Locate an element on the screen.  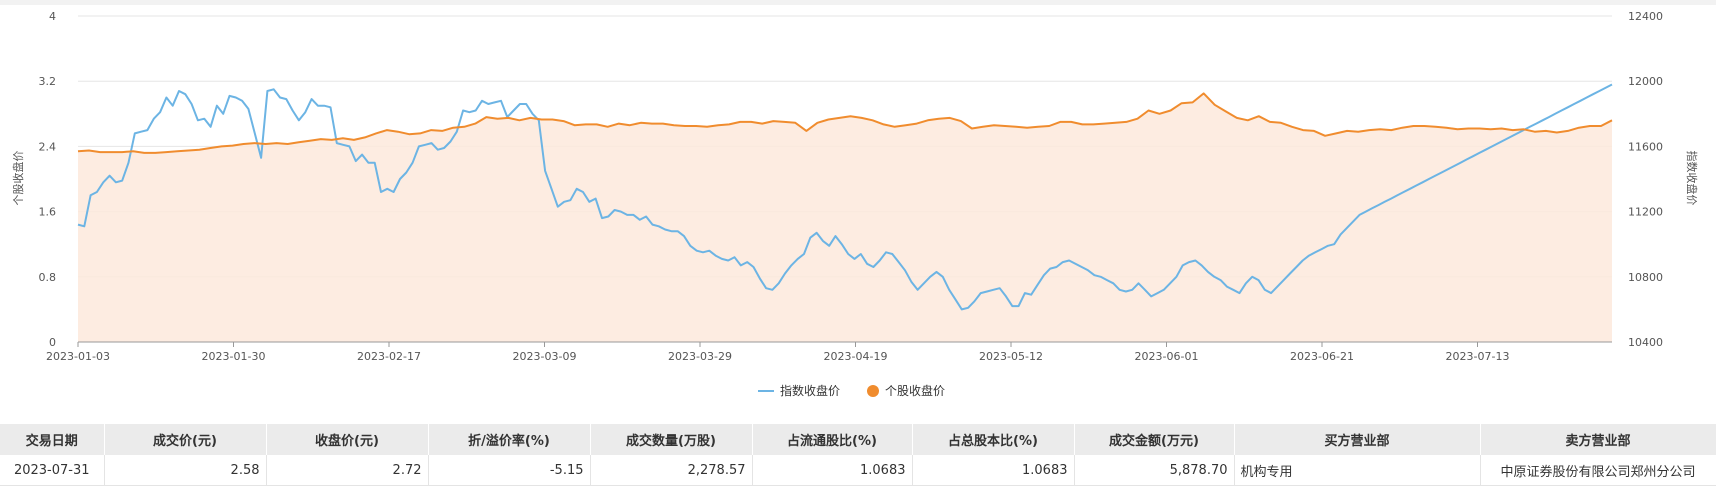
right-tick-label: 10400 is located at coordinates (1645, 342).